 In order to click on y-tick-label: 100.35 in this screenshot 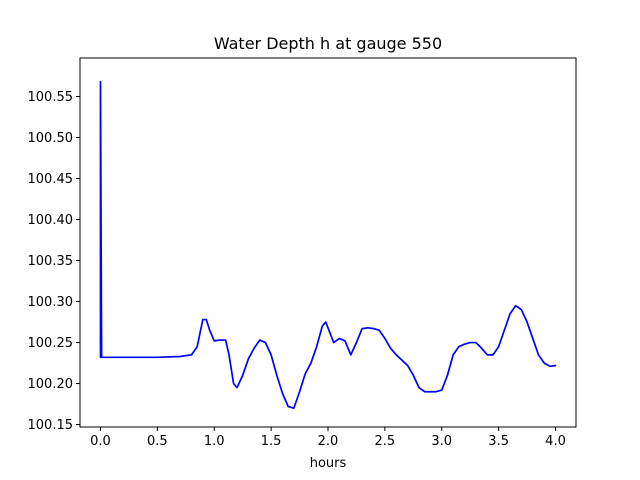, I will do `click(51, 261)`.